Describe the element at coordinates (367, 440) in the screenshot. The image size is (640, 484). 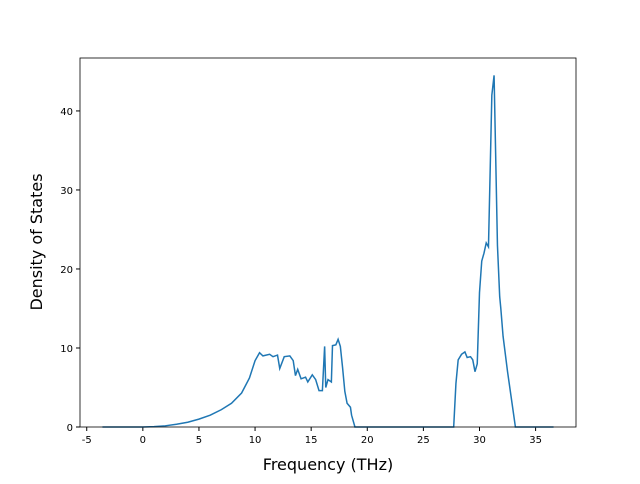
I see `x-tick-label: 20` at that location.